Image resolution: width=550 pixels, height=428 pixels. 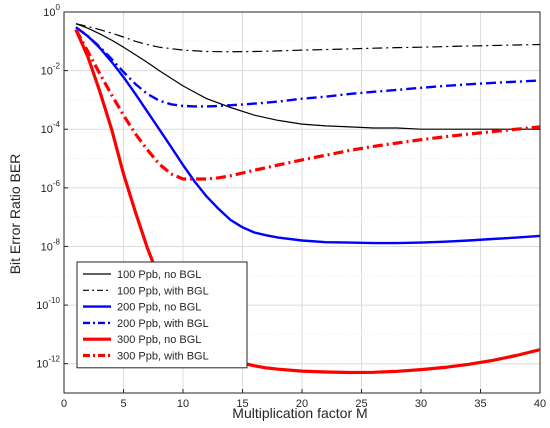 I want to click on y-axis-ticks: 10⁰ 10⁻² 10⁻⁴ 10⁻⁶ 10⁻⁸ 10⁻¹⁰ 10⁻¹², so click(x=52, y=187).